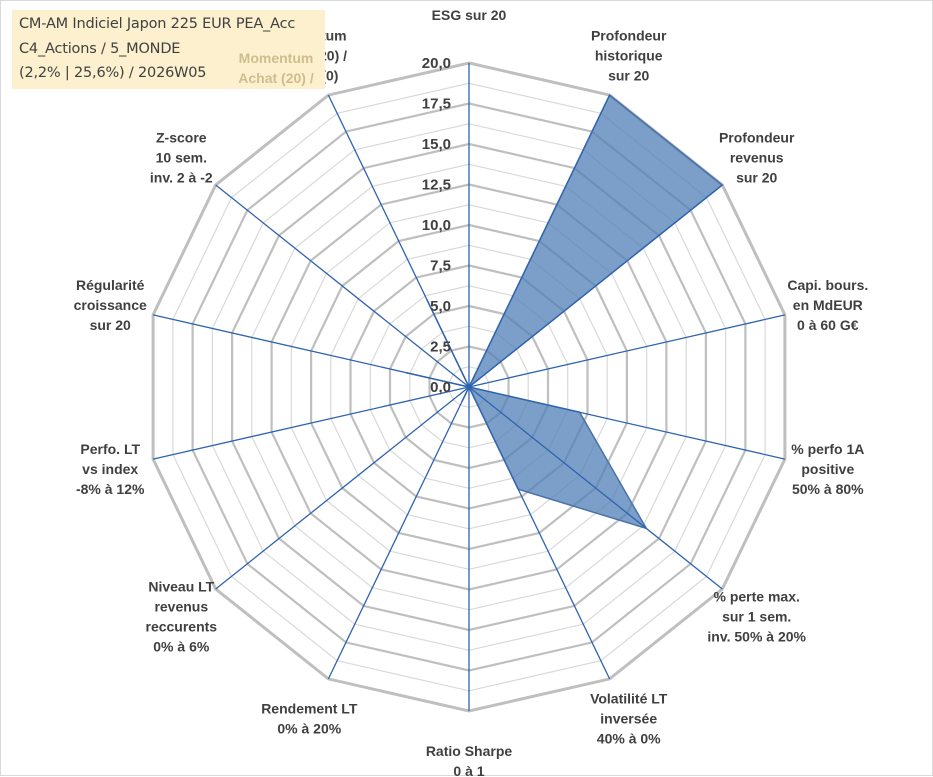  I want to click on axis-label-line: inv. 2 à -2, so click(181, 178).